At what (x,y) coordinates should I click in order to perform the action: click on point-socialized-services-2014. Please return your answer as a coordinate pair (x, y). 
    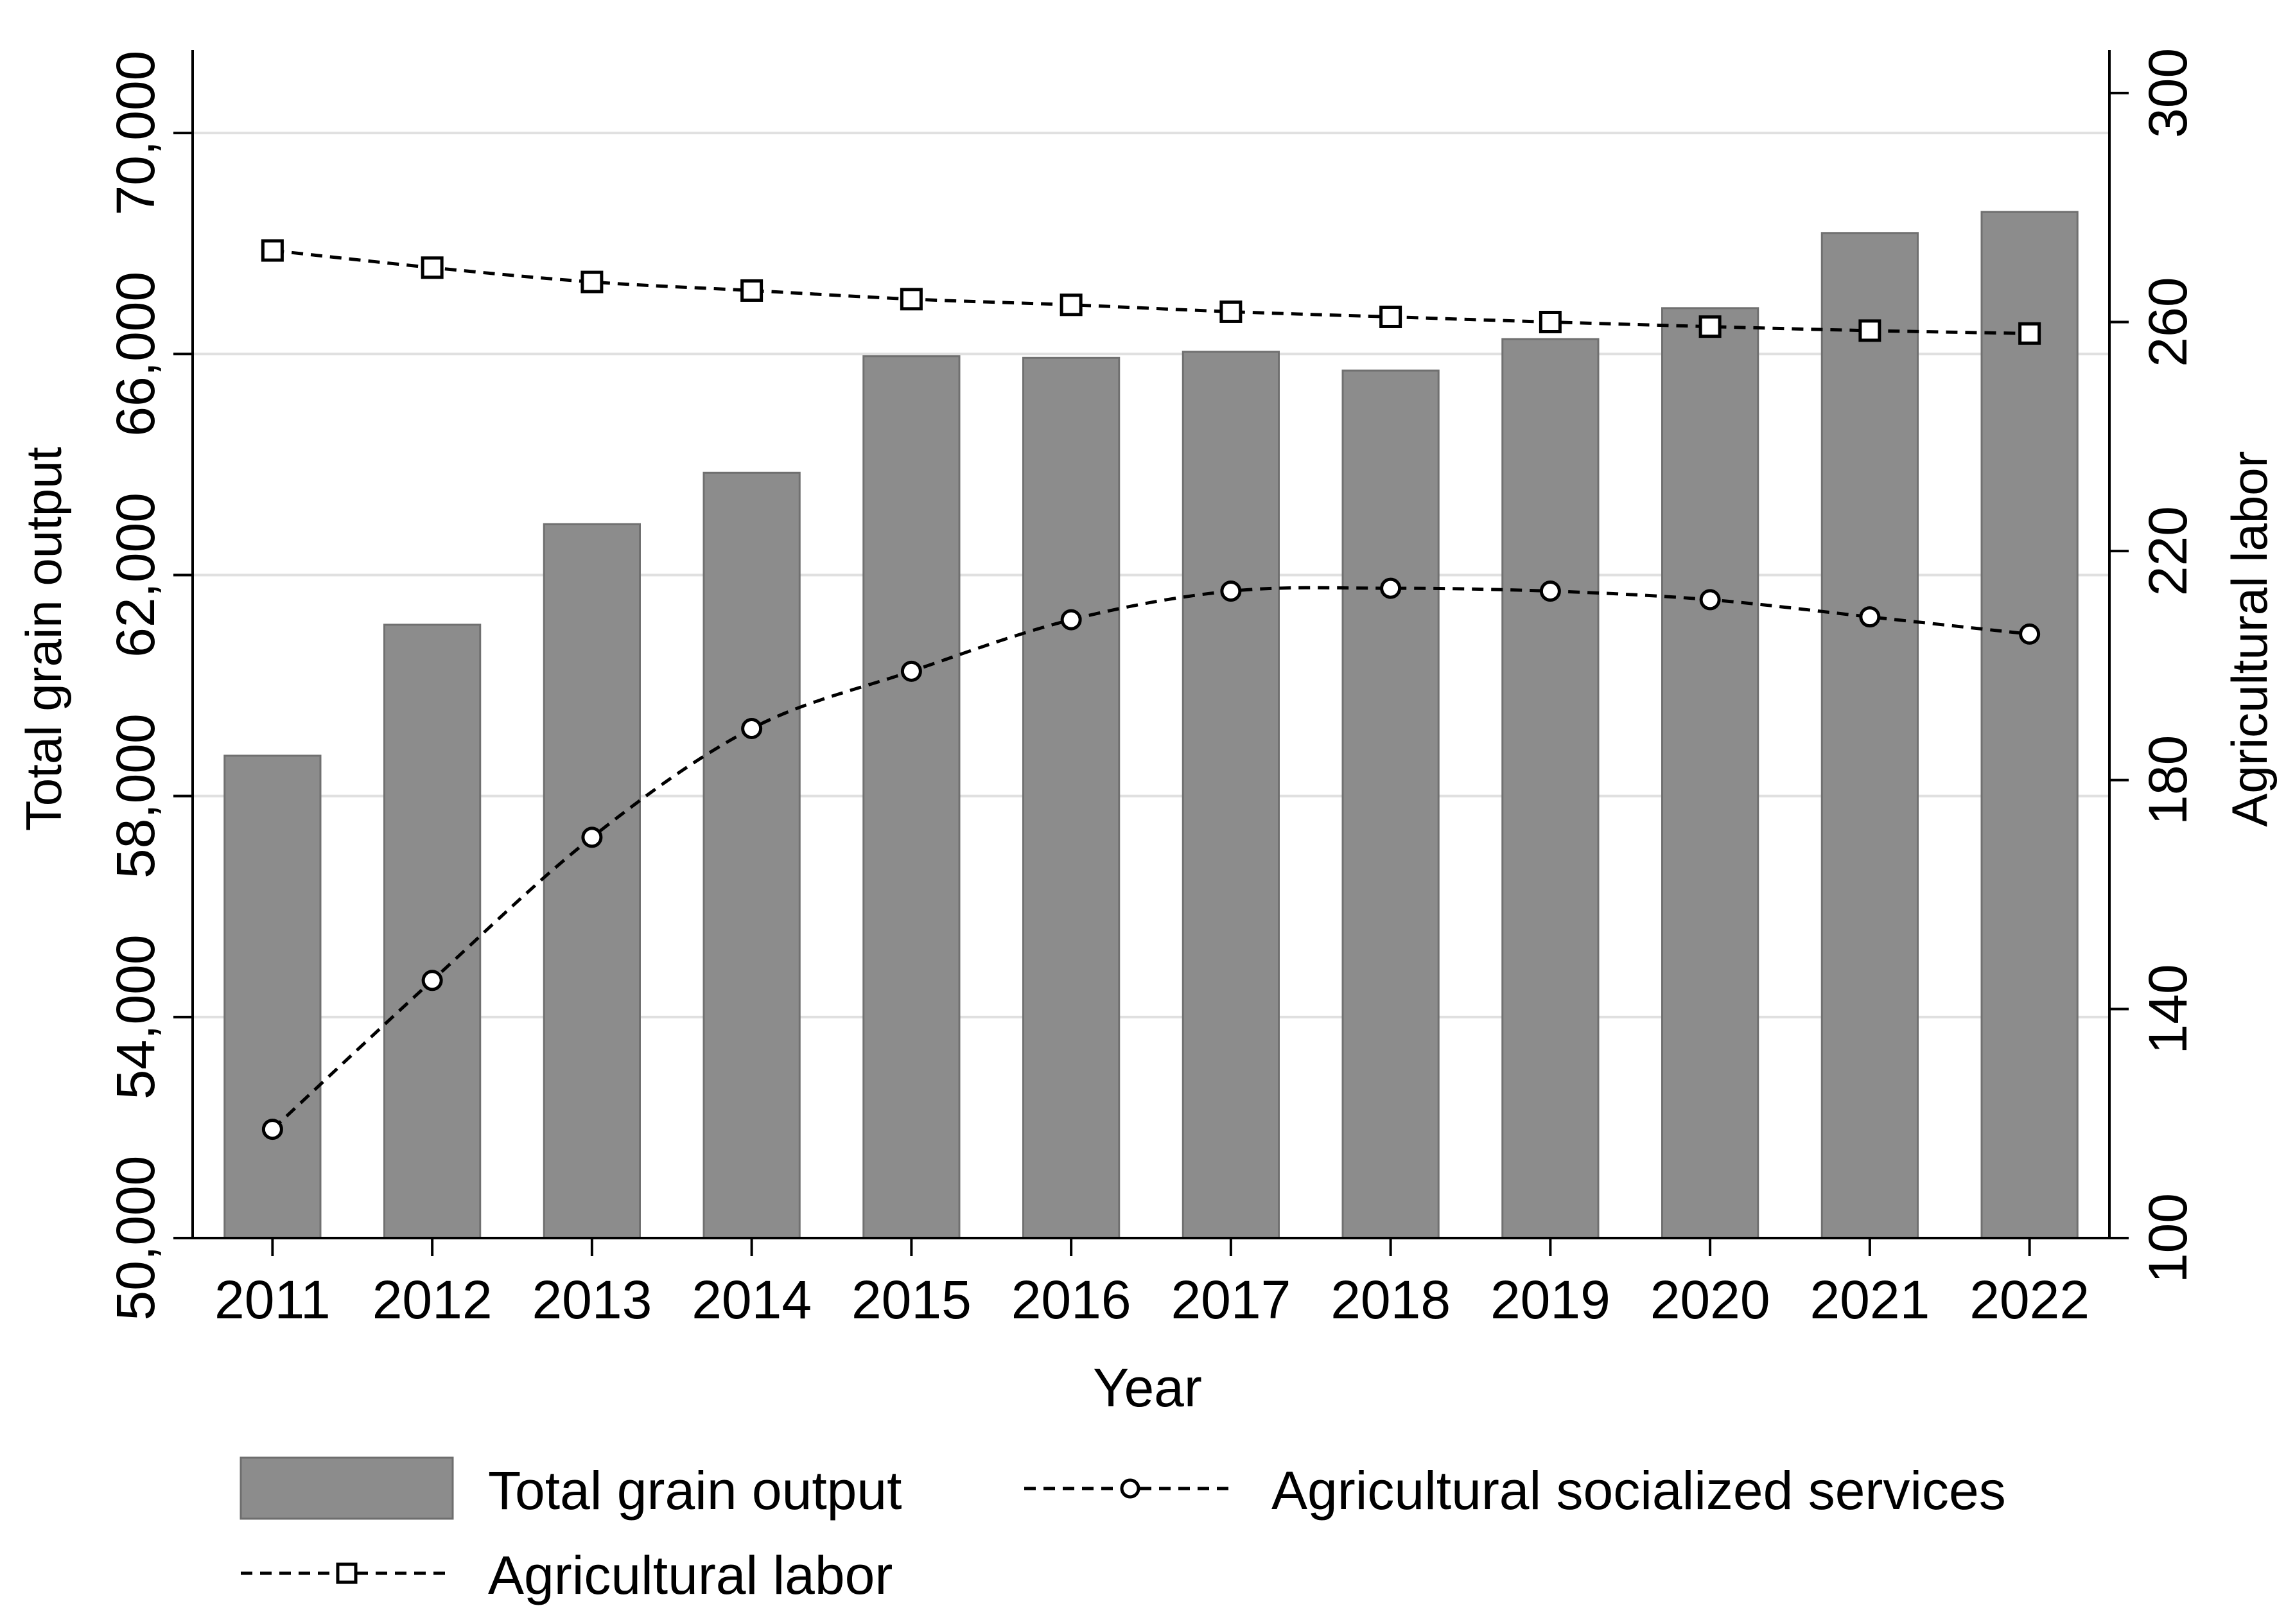
    Looking at the image, I should click on (752, 729).